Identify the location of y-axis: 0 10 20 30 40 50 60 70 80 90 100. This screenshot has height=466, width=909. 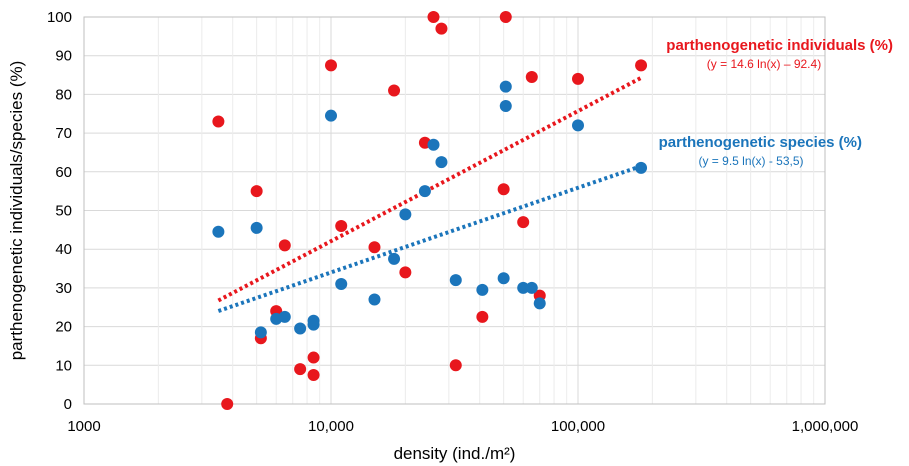
(59, 211).